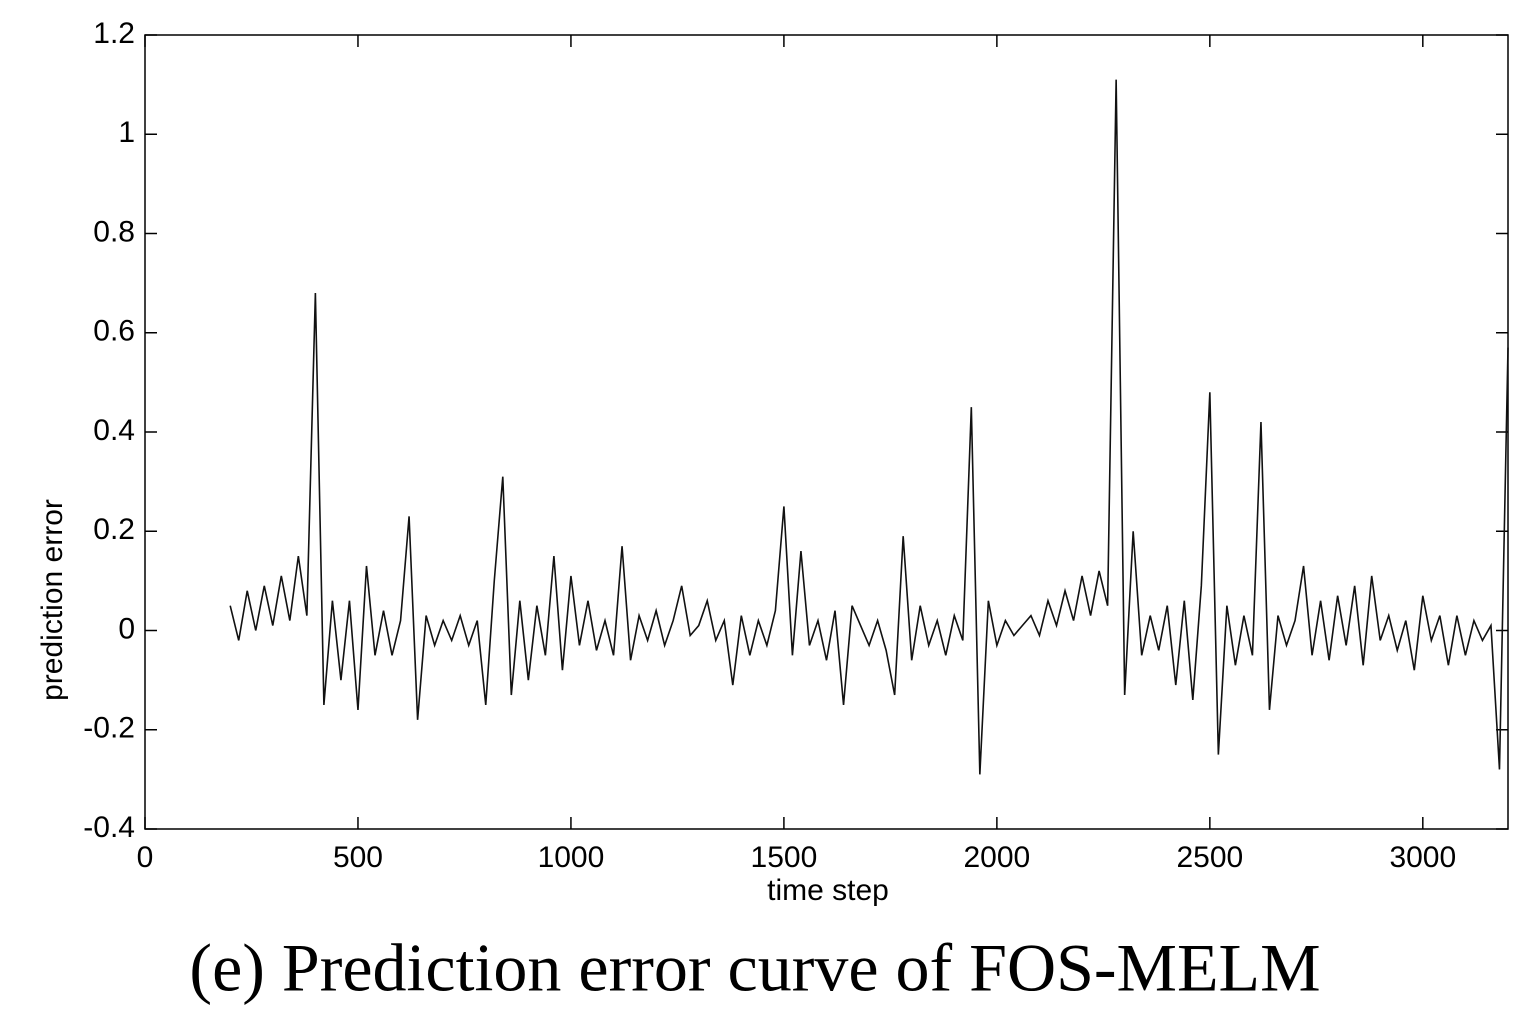 The width and height of the screenshot is (1534, 1030). I want to click on x-tick-label: 0, so click(145, 857).